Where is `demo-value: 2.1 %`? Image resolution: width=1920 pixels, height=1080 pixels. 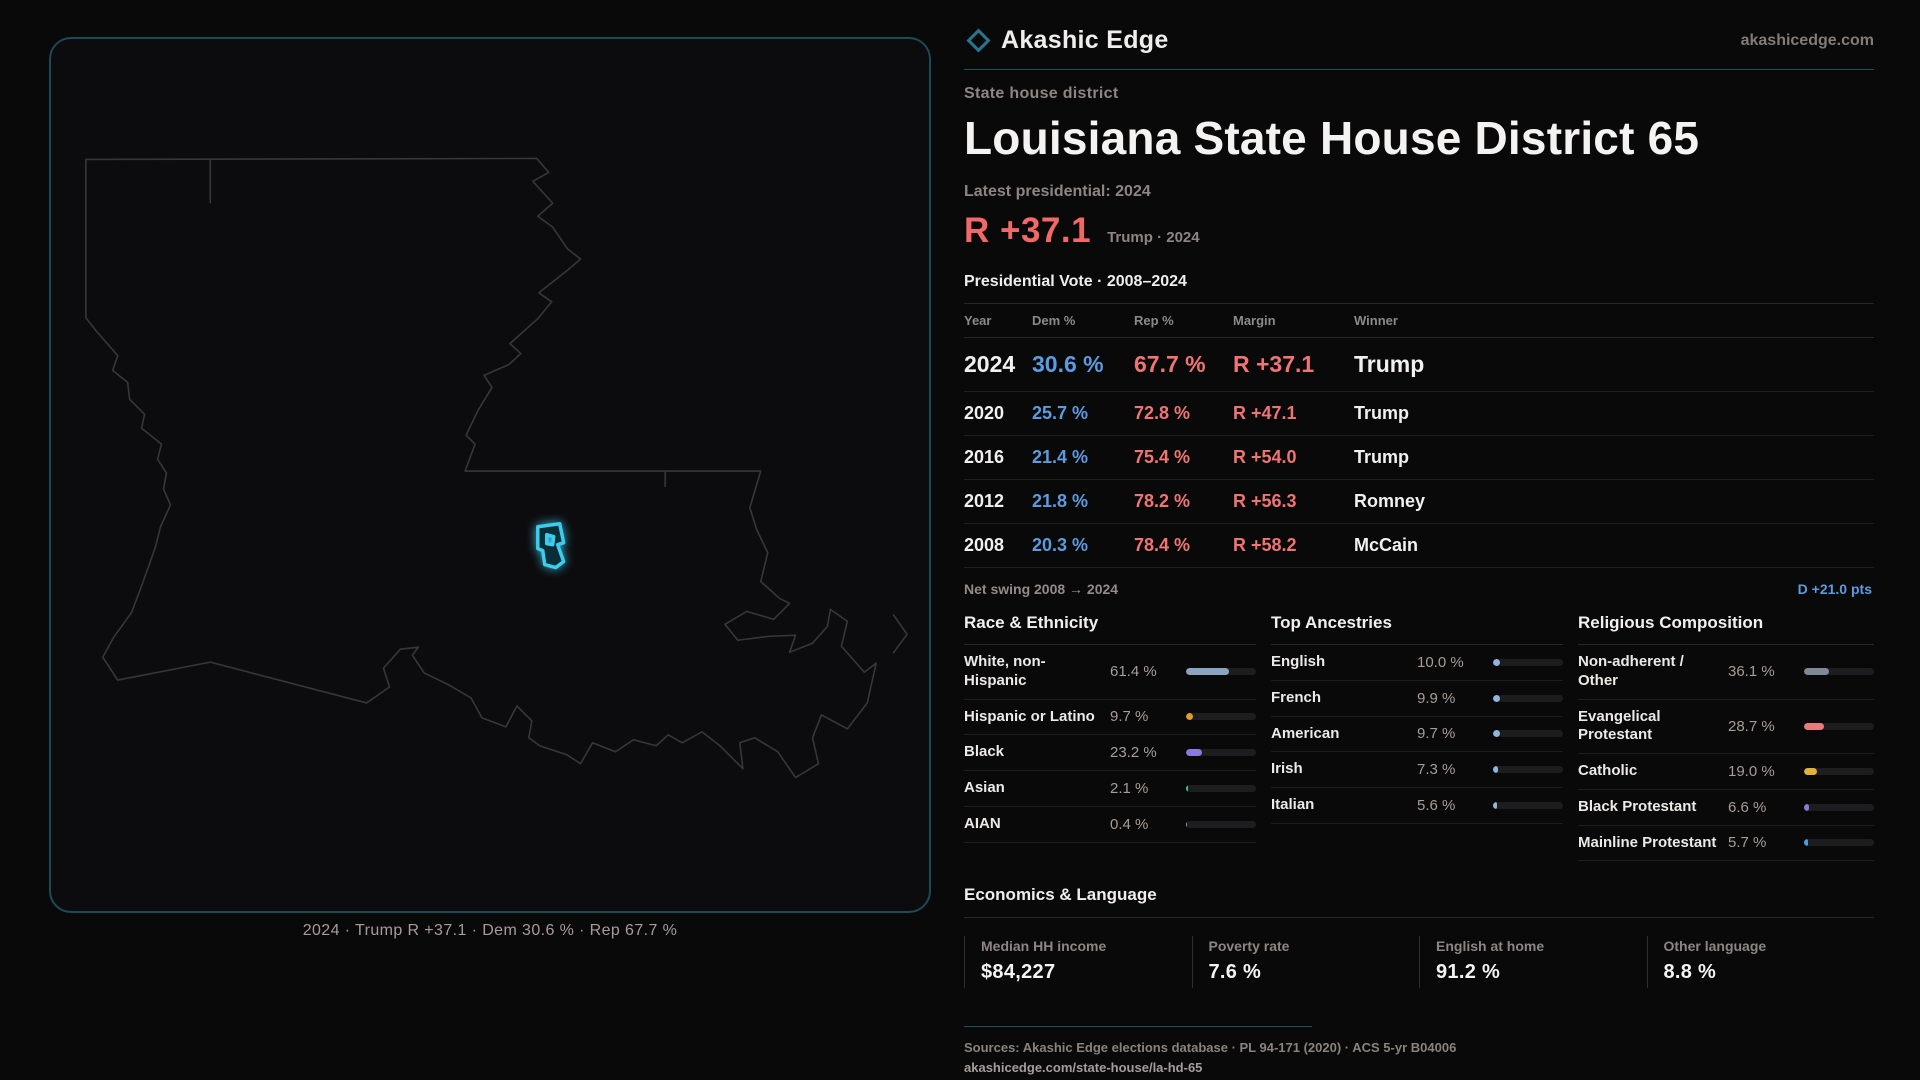
demo-value: 2.1 % is located at coordinates (1129, 788).